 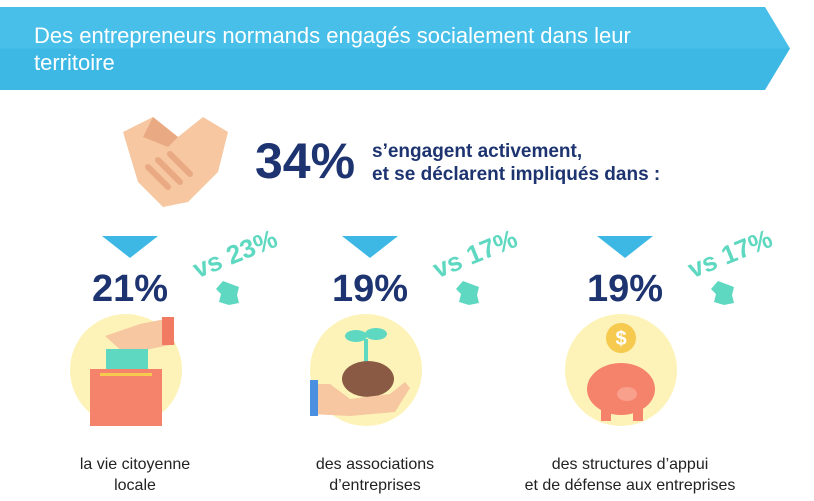 I want to click on stat-percent: 21%, so click(x=130, y=289).